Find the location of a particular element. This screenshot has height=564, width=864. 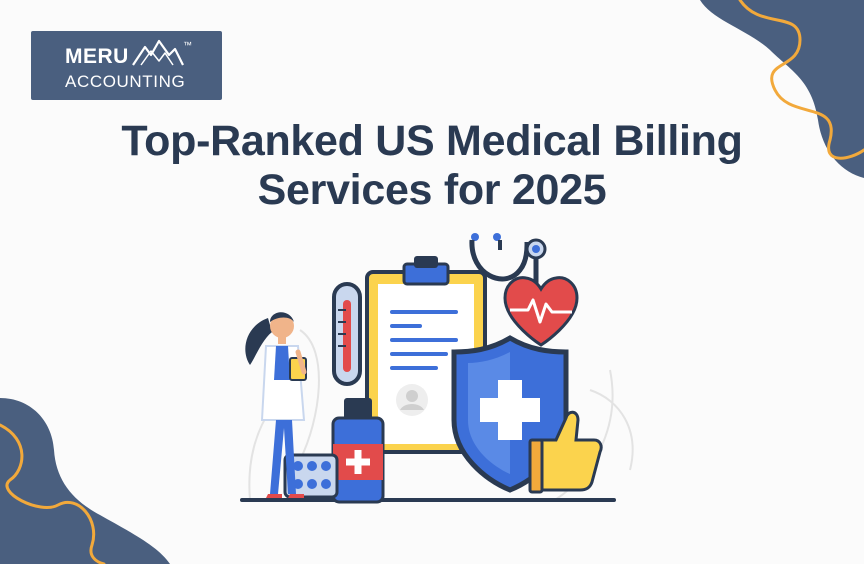

logo-text-meru: MERU is located at coordinates (97, 56).